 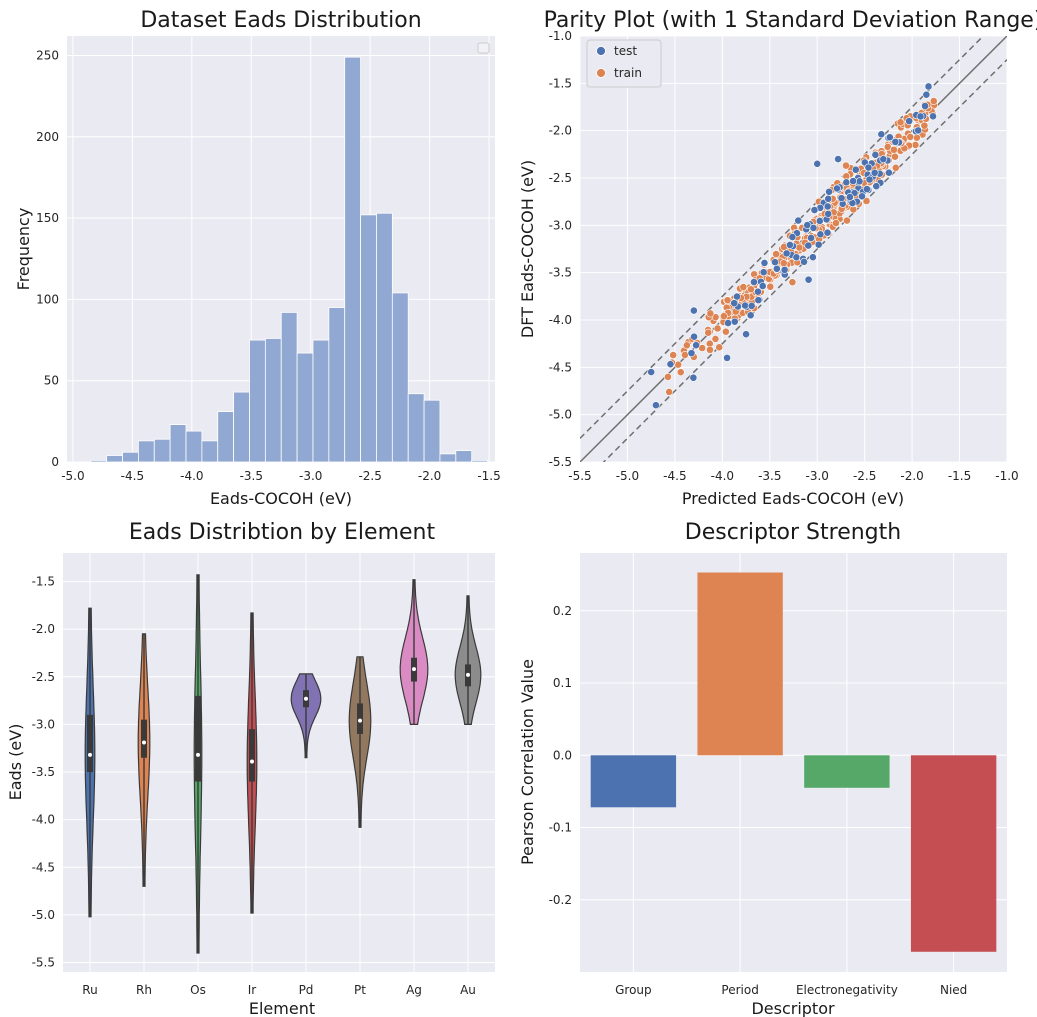 What do you see at coordinates (310, 476) in the screenshot?
I see `histogram-x-tick-label: -3.0` at bounding box center [310, 476].